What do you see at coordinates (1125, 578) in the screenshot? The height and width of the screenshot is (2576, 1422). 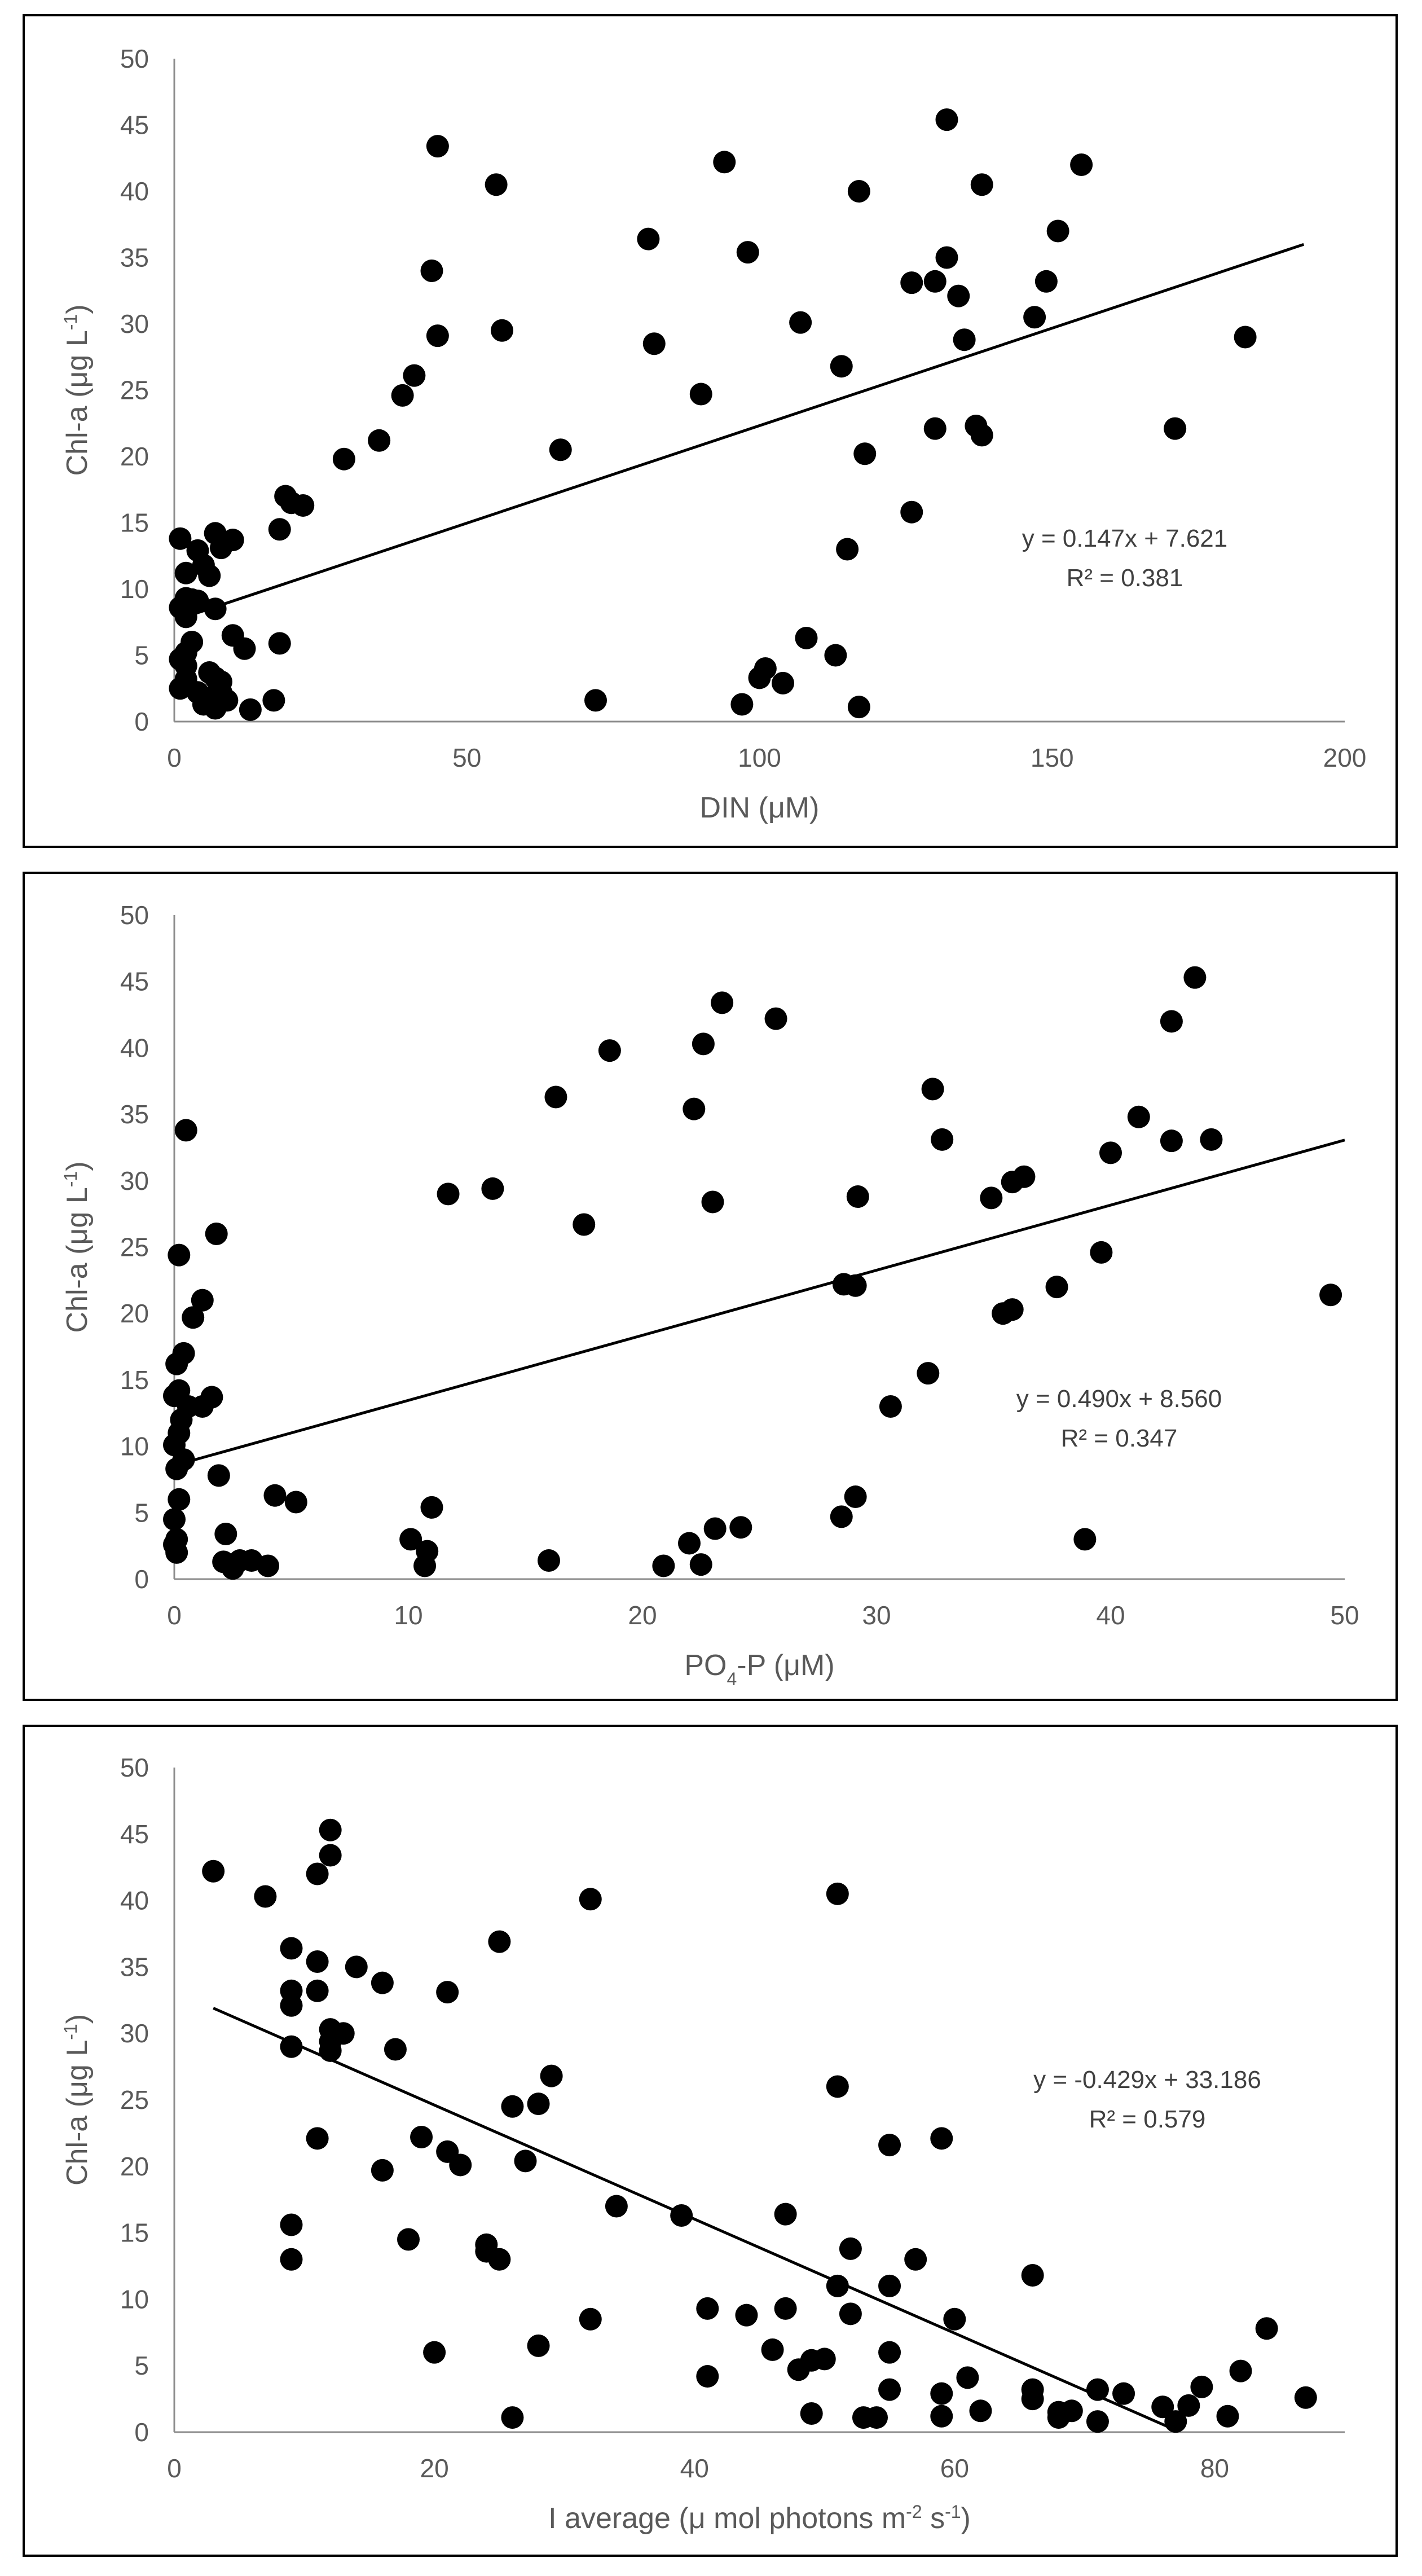 I see `r-squared-label: R² = 0.381` at bounding box center [1125, 578].